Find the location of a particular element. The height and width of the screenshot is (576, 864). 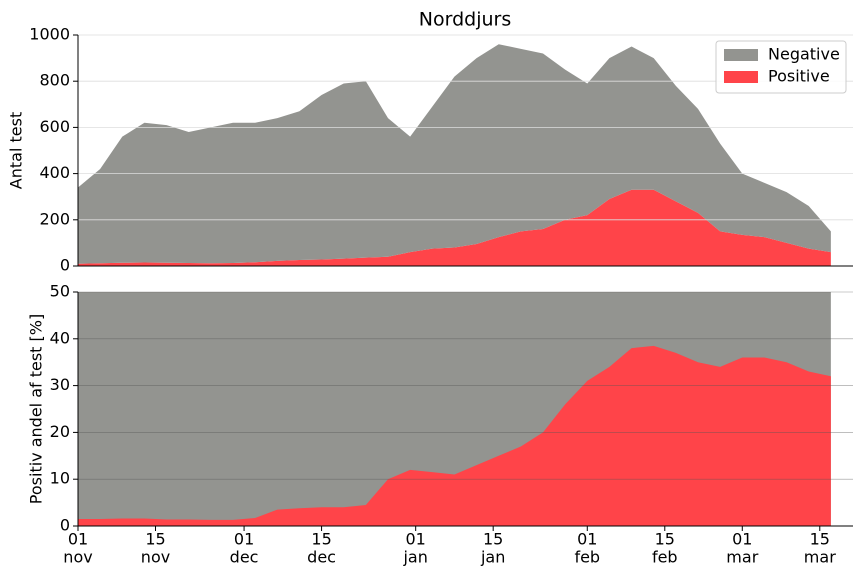

y-tick-label: 40 is located at coordinates (60, 337).